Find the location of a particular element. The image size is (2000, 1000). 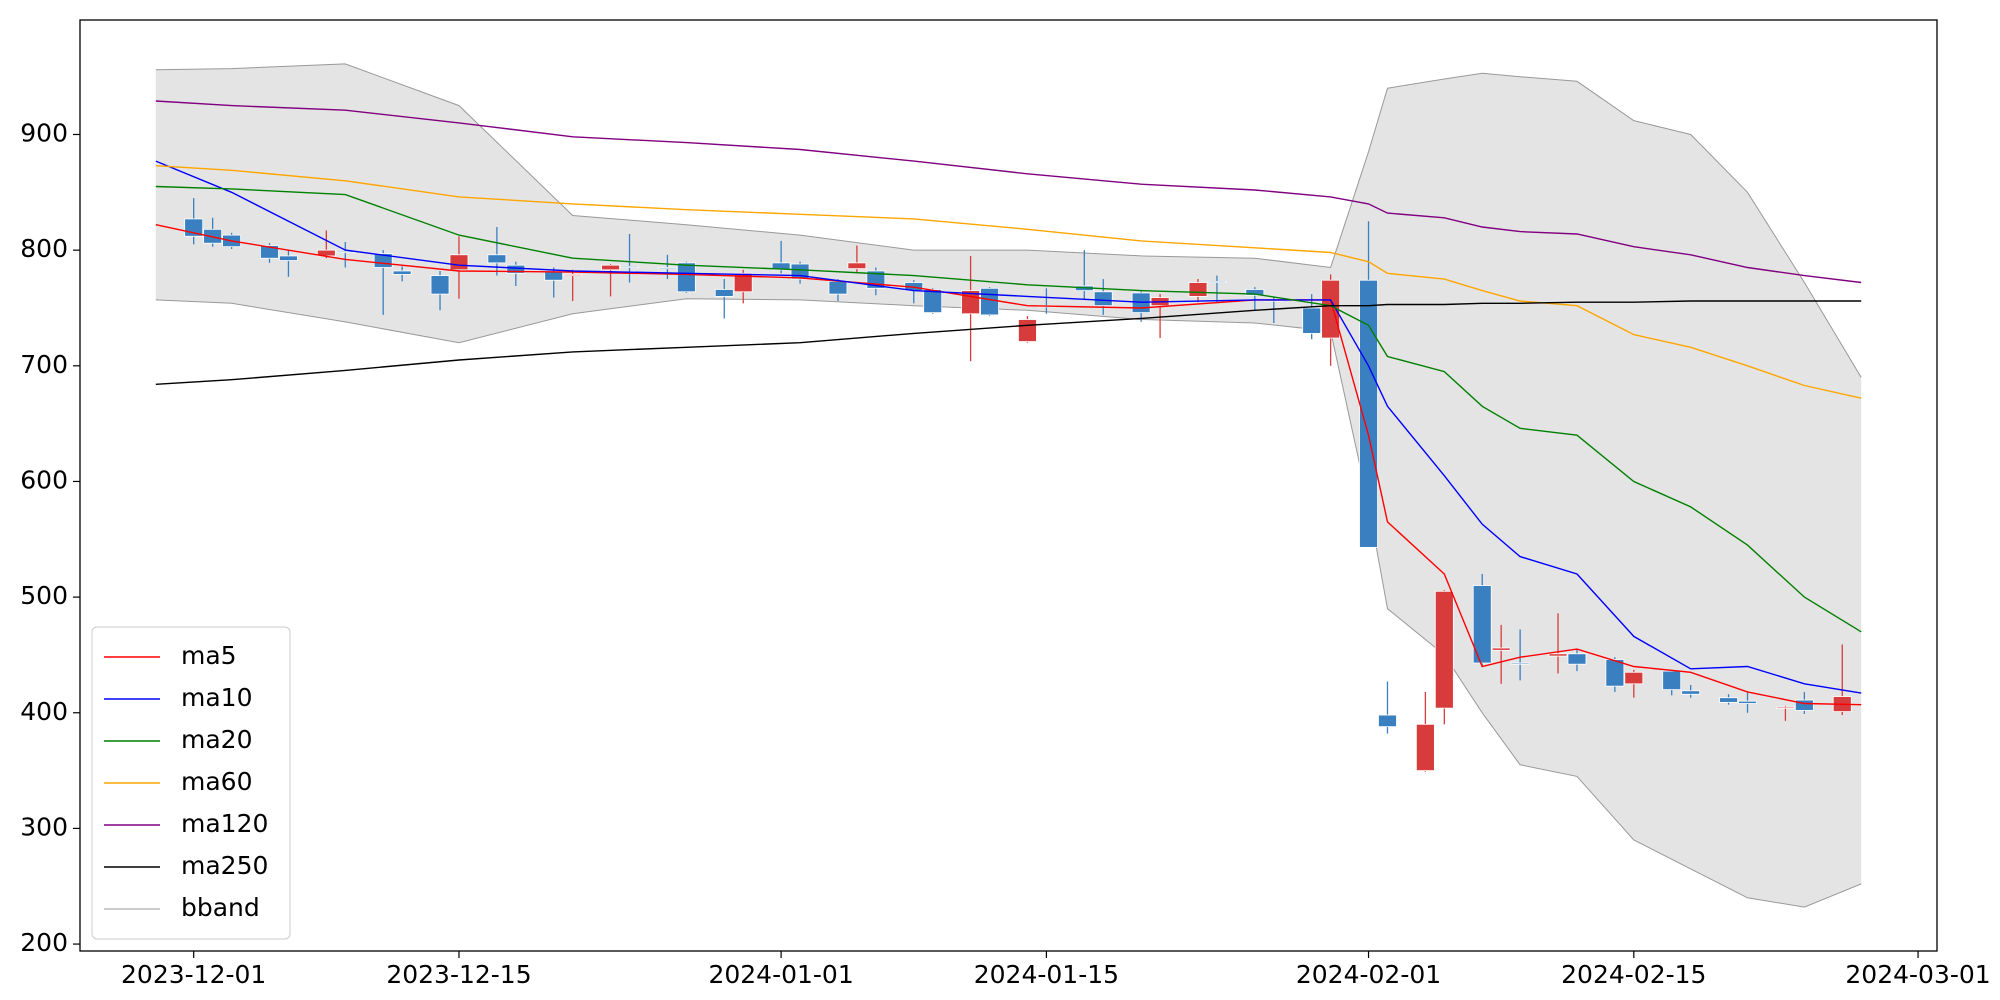

legend-label: ma10 is located at coordinates (216, 697).